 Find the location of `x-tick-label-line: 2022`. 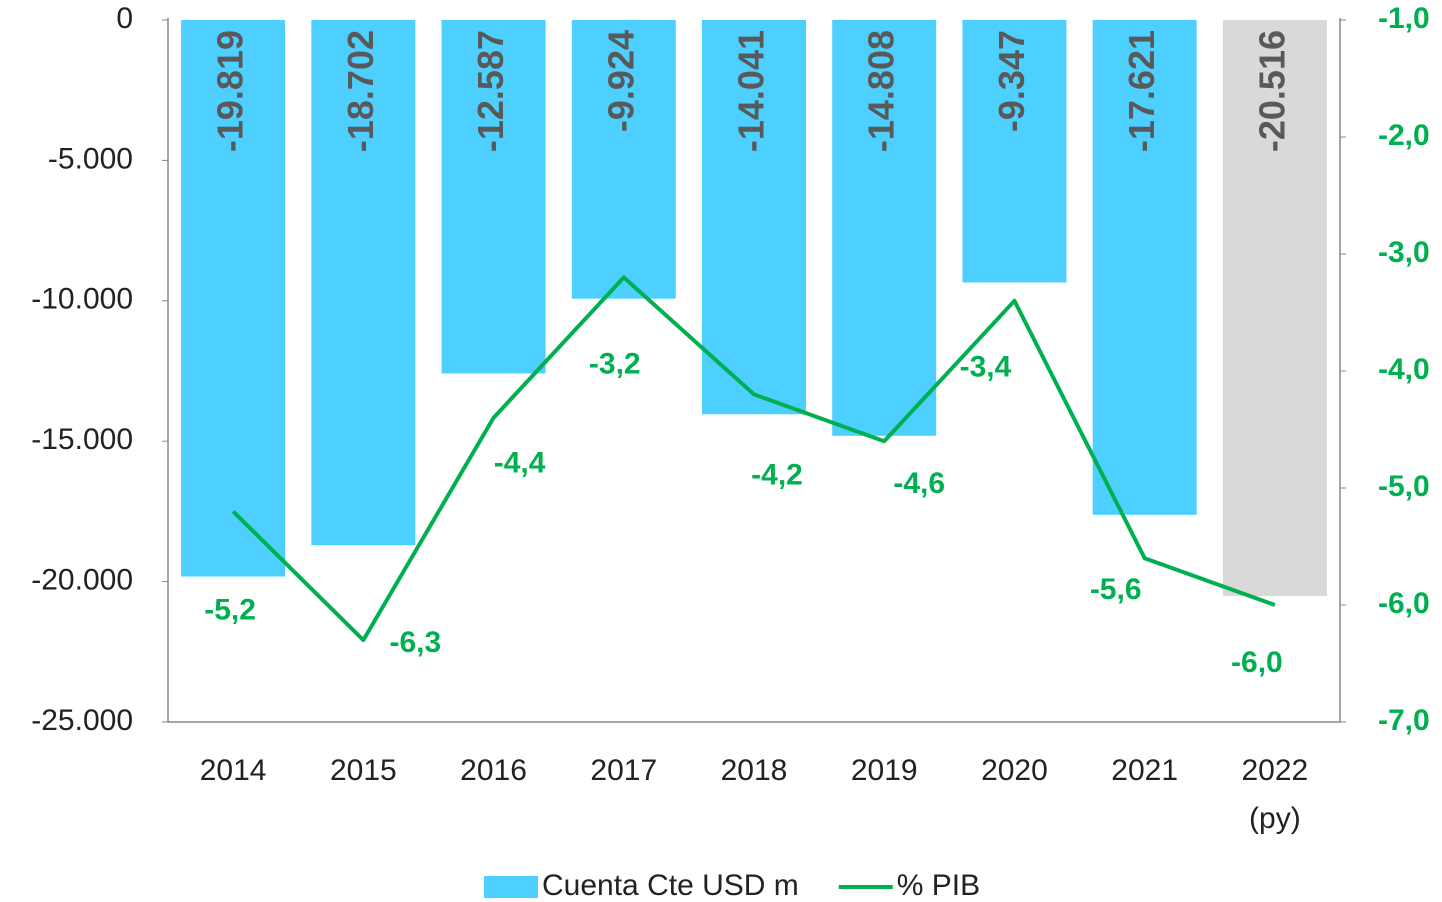

x-tick-label-line: 2022 is located at coordinates (1275, 770).